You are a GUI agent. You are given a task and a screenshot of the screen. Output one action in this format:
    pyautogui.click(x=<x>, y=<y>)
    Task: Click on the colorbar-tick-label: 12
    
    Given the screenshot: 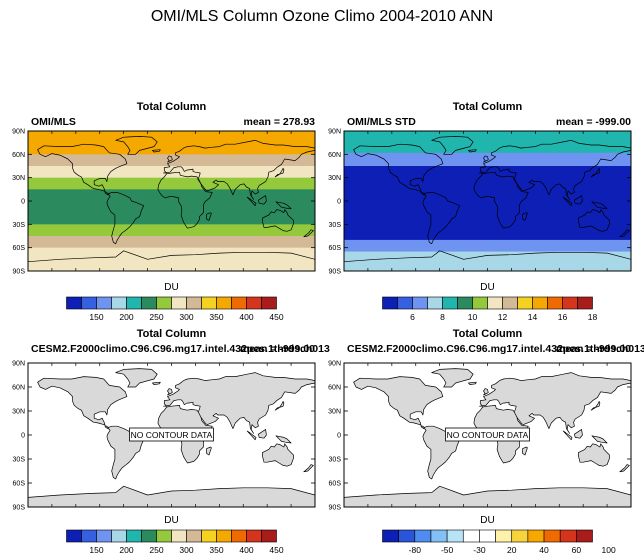 What is the action you would take?
    pyautogui.click(x=503, y=317)
    